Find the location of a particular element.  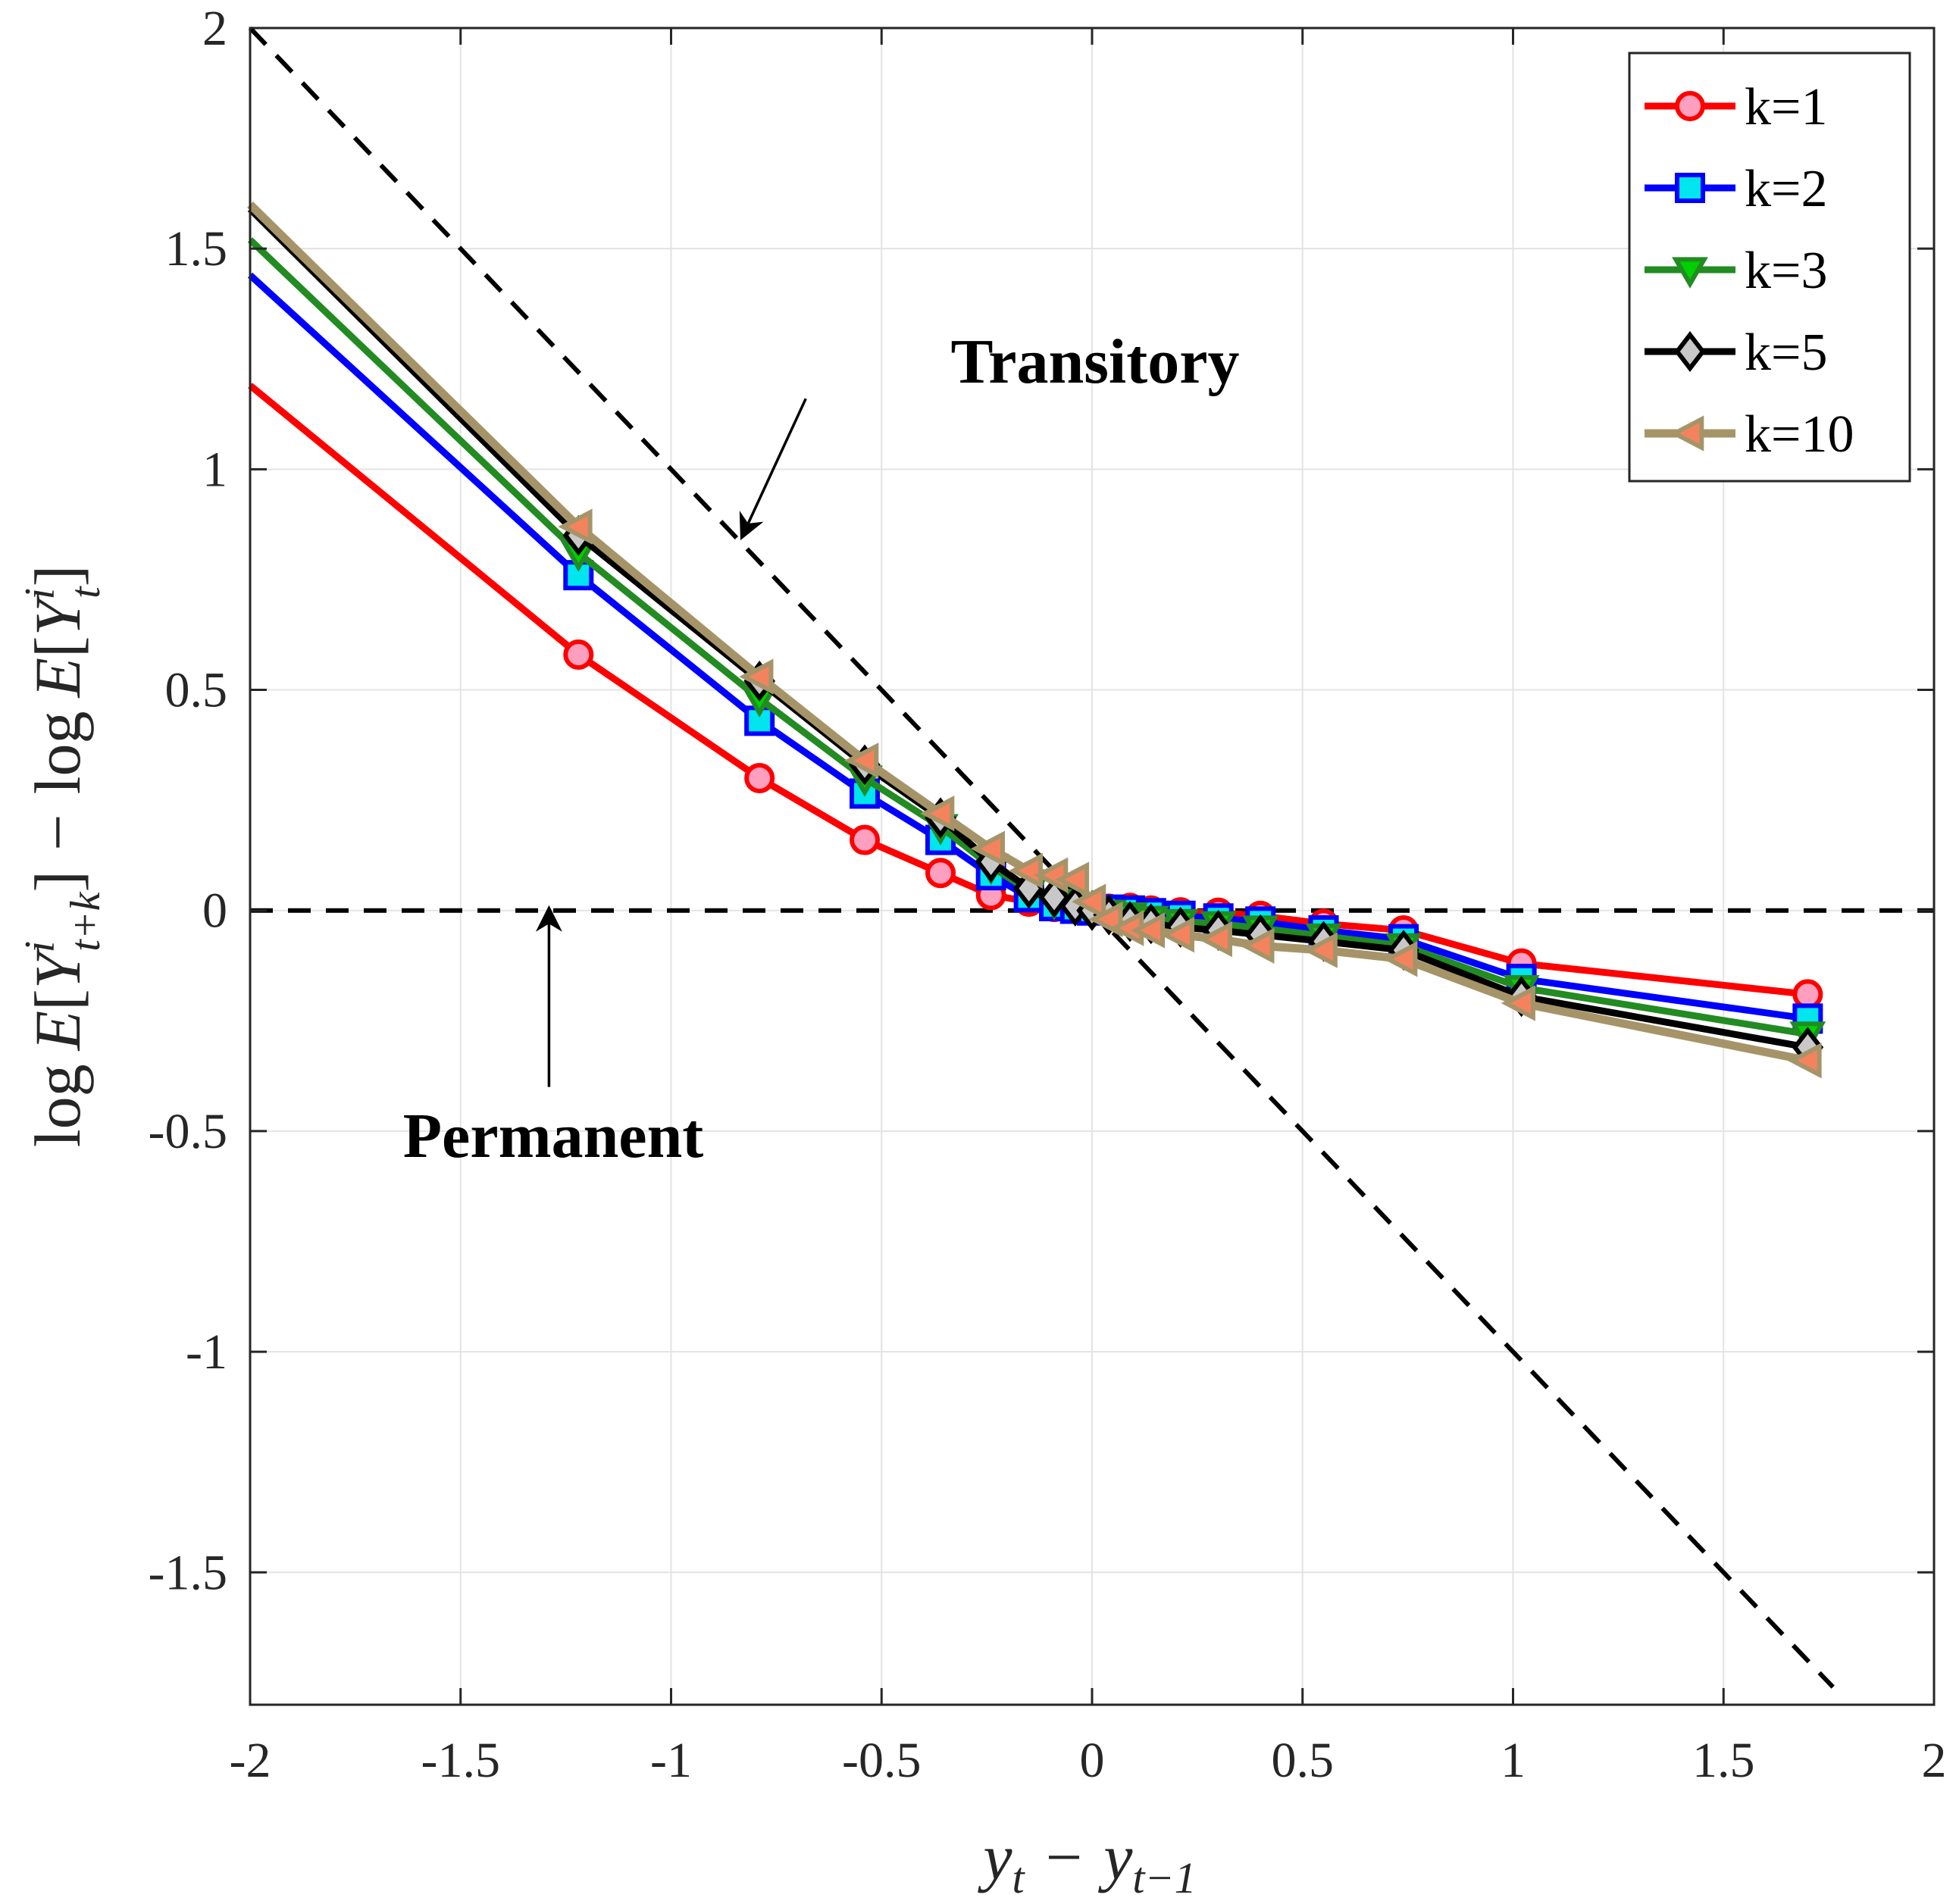

x-tick-label: -0.5 is located at coordinates (881, 1760).